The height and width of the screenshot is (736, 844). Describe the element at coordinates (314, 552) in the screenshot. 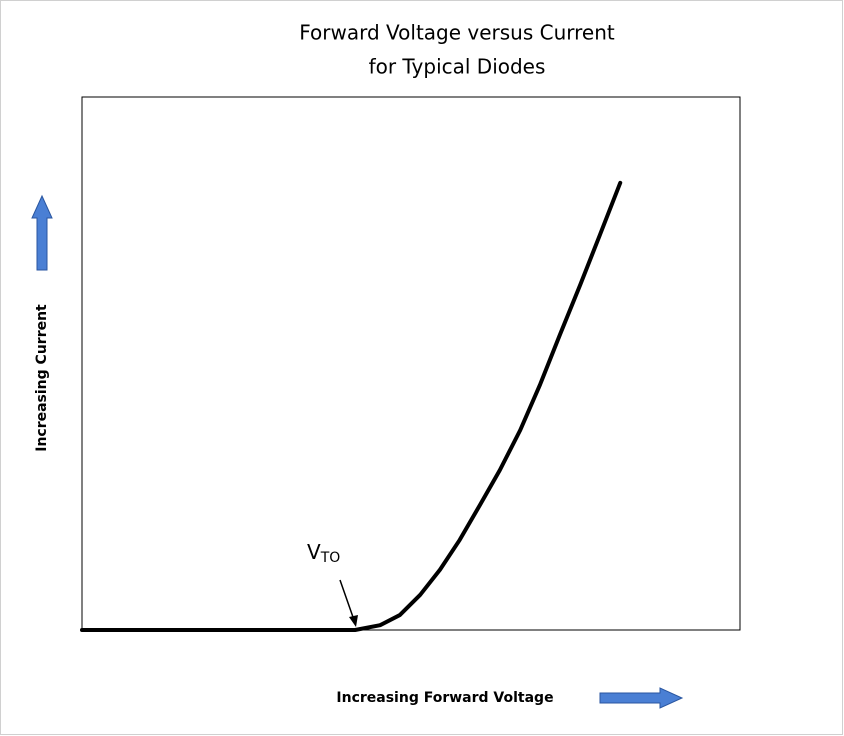

I see `annotation-text: V` at that location.